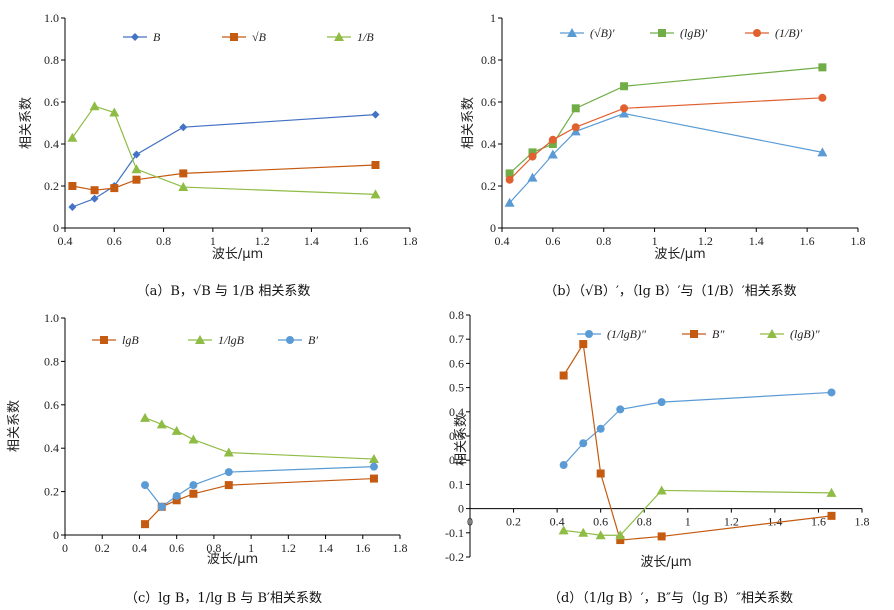 The width and height of the screenshot is (894, 610). Describe the element at coordinates (703, 334) in the screenshot. I see `legend-entry: B″` at that location.